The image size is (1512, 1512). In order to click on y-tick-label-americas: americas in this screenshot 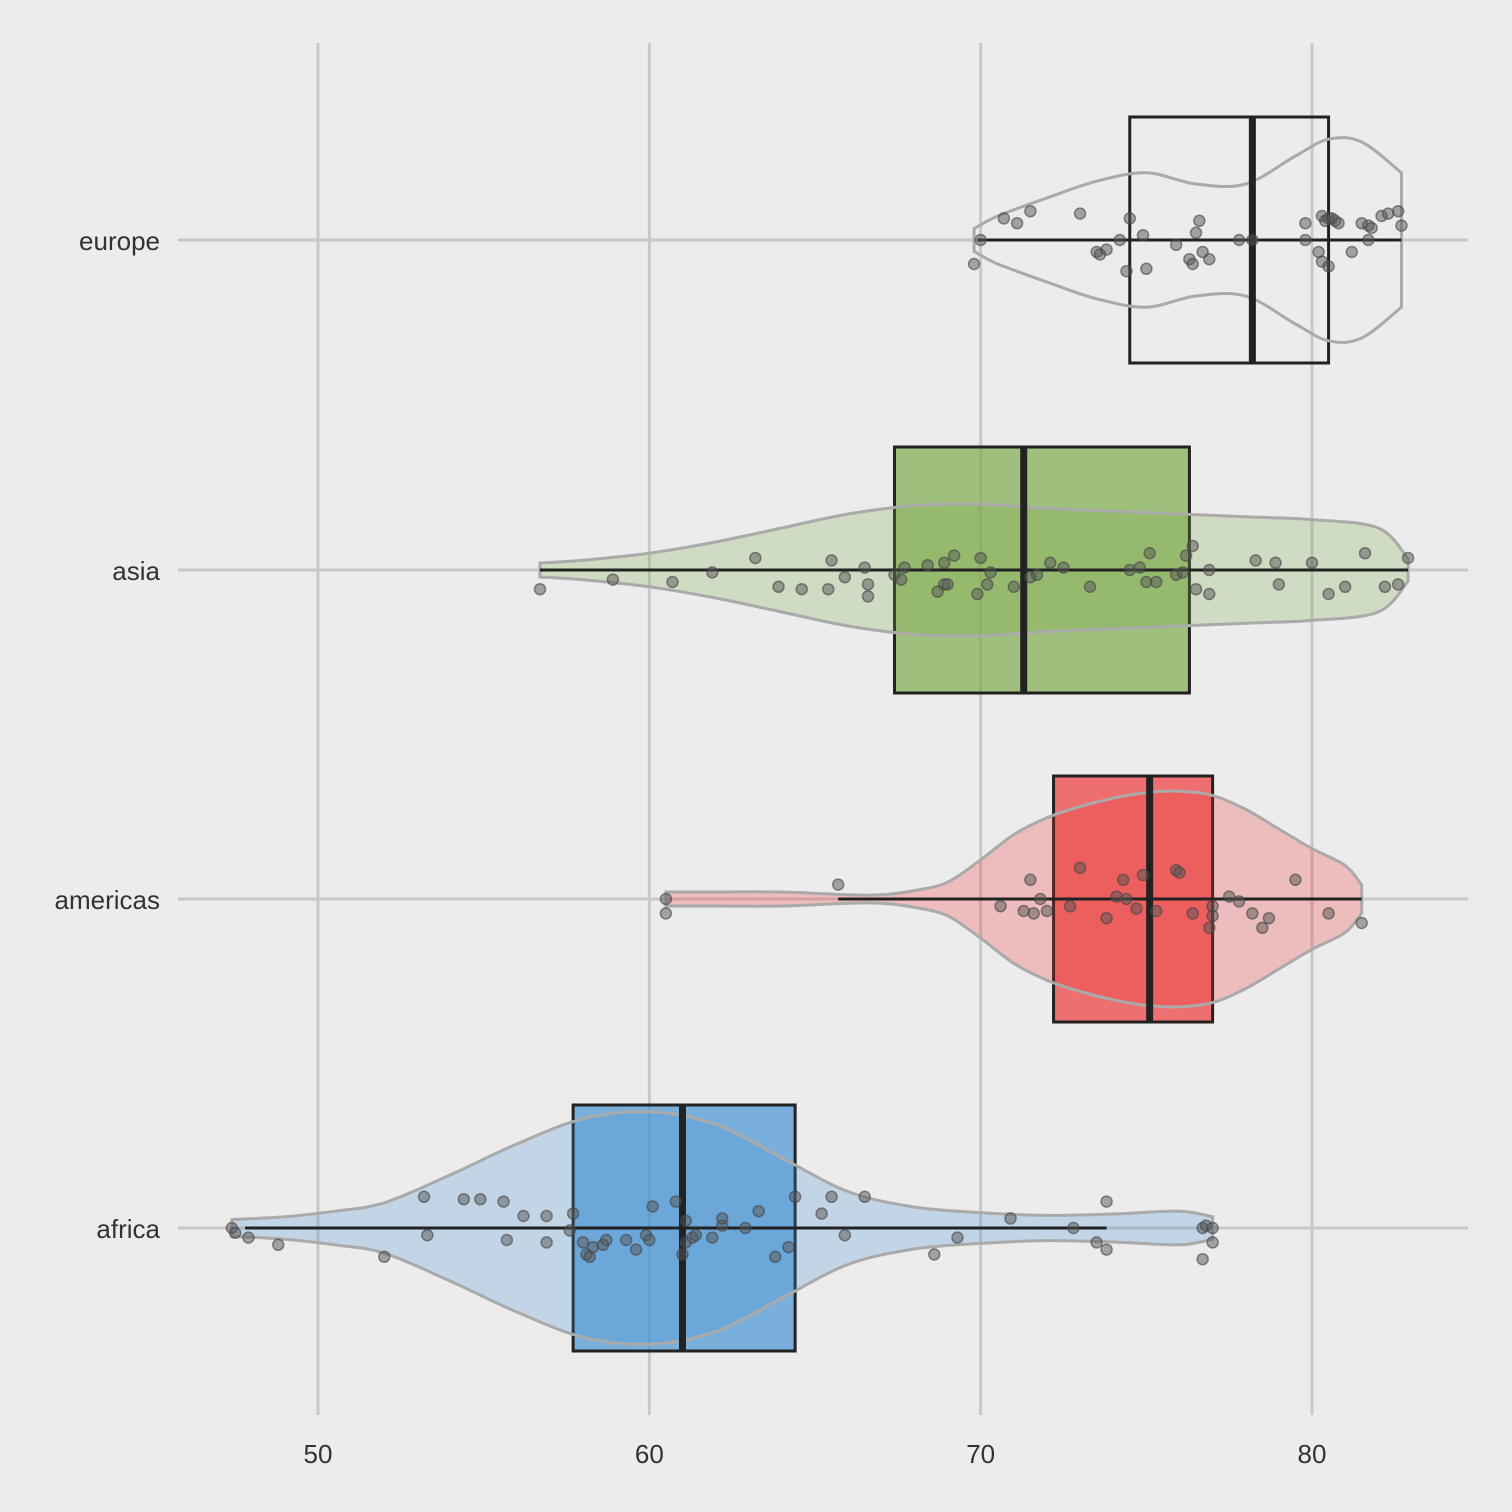, I will do `click(107, 900)`.